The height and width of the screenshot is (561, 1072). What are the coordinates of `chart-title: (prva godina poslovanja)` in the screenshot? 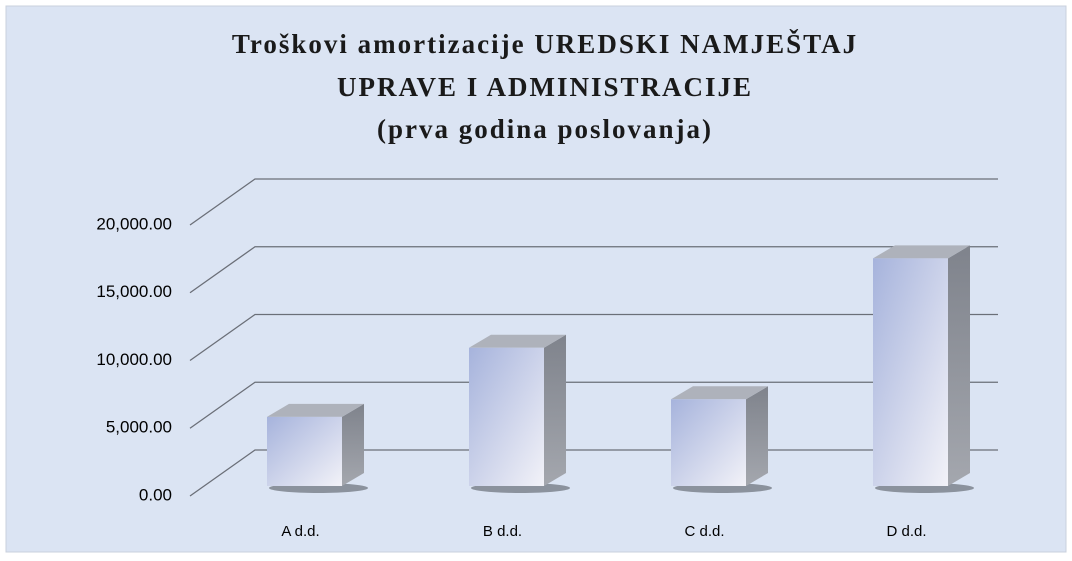 It's located at (545, 129).